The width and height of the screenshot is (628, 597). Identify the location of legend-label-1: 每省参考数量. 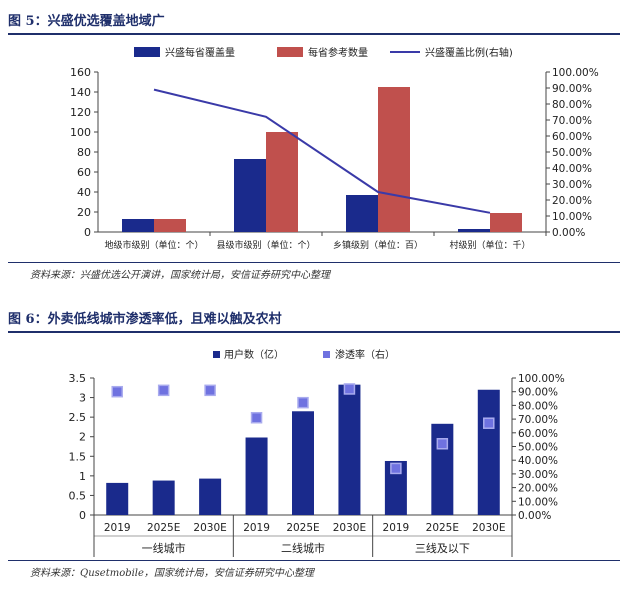
(338, 52).